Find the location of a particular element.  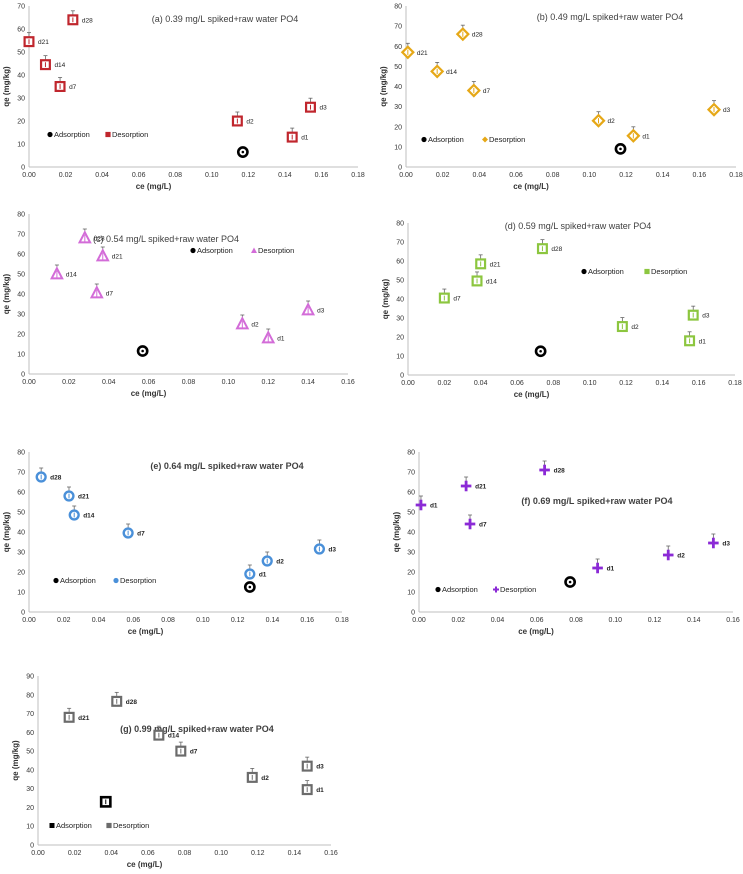

point-label-d28: d28 is located at coordinates (556, 249).